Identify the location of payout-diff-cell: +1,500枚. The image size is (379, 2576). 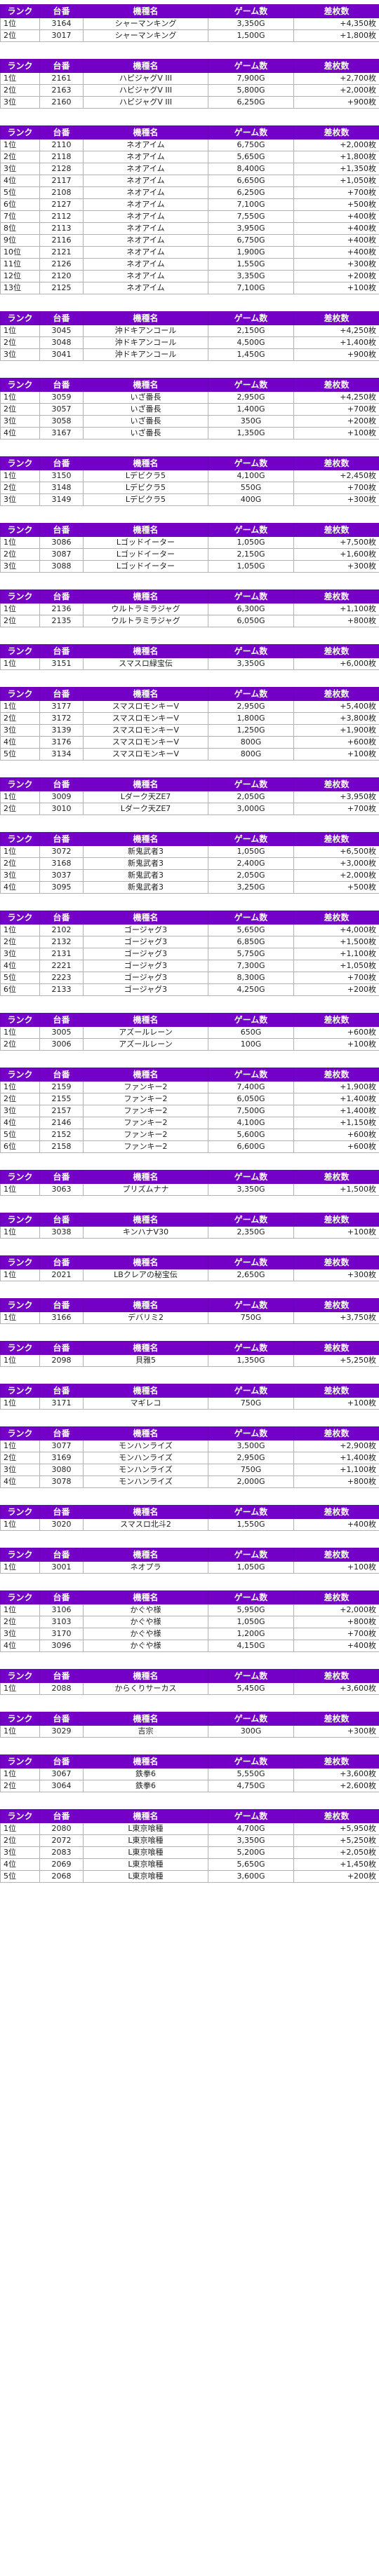
(336, 942).